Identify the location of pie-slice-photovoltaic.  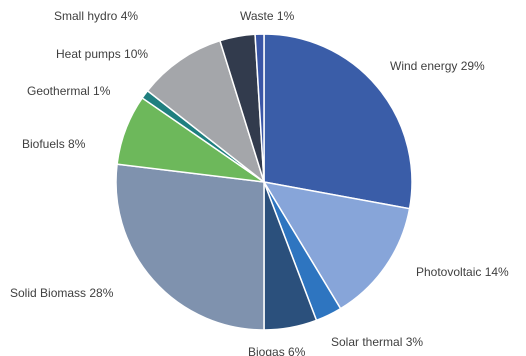
(336, 245).